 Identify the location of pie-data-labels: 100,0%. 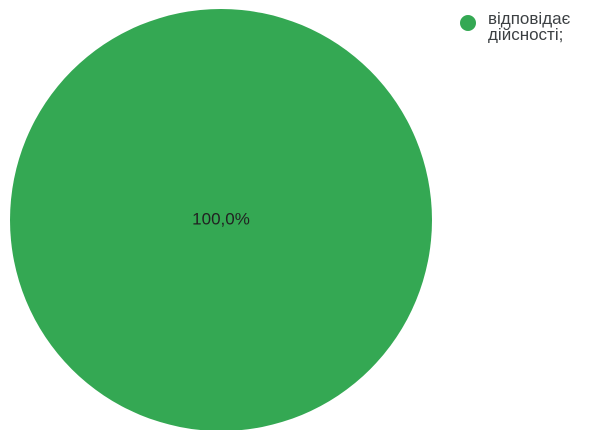
(221, 218).